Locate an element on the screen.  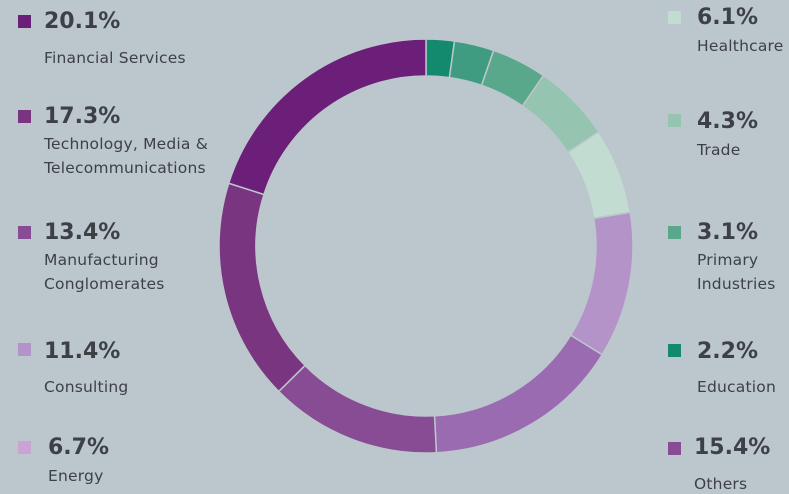
legend-percent: 17.3% is located at coordinates (82, 116).